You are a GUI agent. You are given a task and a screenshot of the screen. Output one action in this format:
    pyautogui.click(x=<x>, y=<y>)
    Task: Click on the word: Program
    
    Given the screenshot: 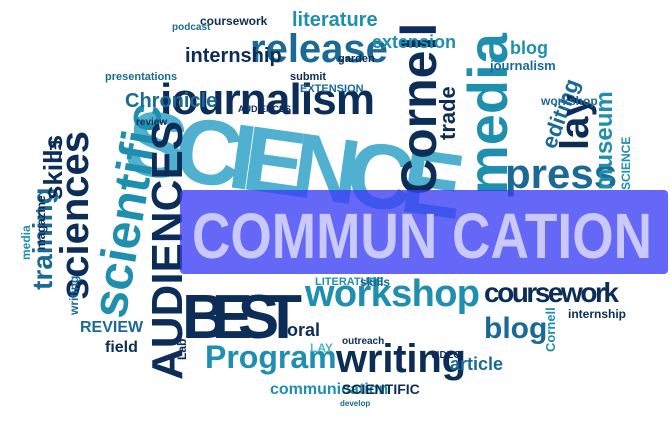 What is the action you would take?
    pyautogui.click(x=271, y=357)
    